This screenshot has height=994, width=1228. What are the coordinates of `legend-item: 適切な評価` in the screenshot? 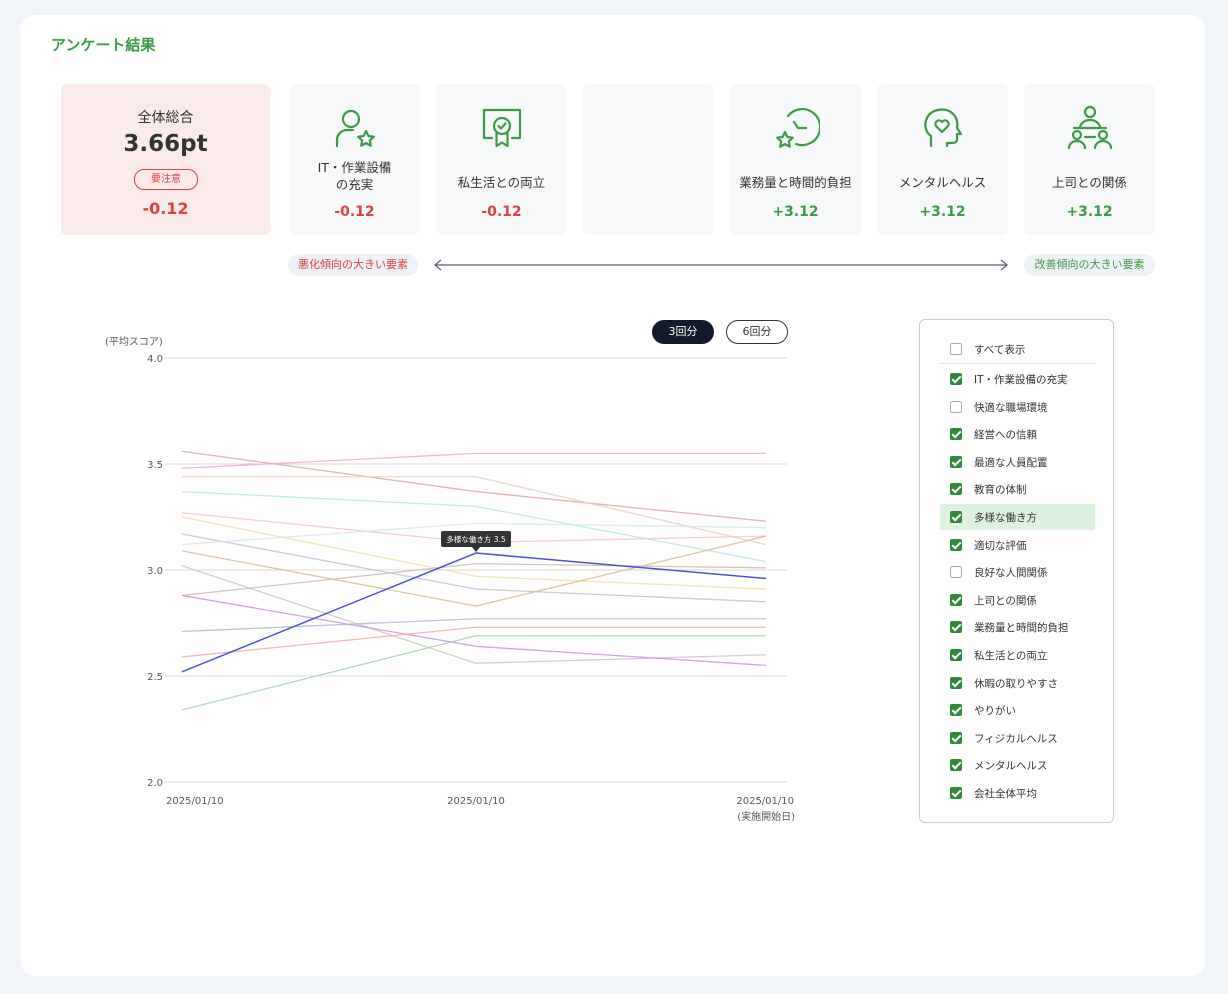 It's located at (1017, 545).